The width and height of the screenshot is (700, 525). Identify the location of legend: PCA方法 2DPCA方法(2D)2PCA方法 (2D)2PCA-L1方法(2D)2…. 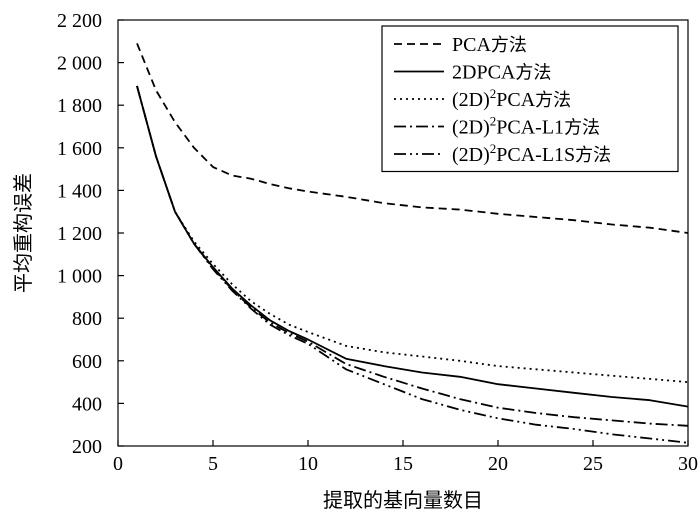
(530, 99).